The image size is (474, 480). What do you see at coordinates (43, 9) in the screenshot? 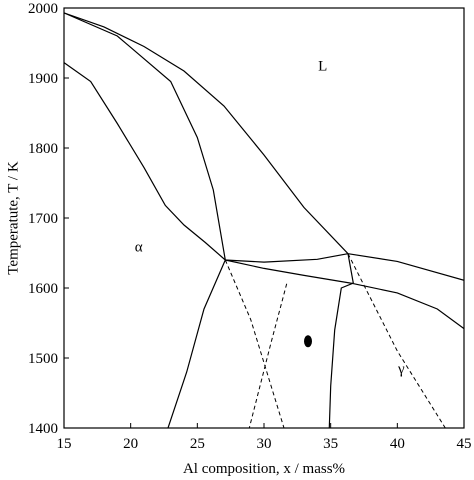
I see `y-tick-label: 2000` at bounding box center [43, 9].